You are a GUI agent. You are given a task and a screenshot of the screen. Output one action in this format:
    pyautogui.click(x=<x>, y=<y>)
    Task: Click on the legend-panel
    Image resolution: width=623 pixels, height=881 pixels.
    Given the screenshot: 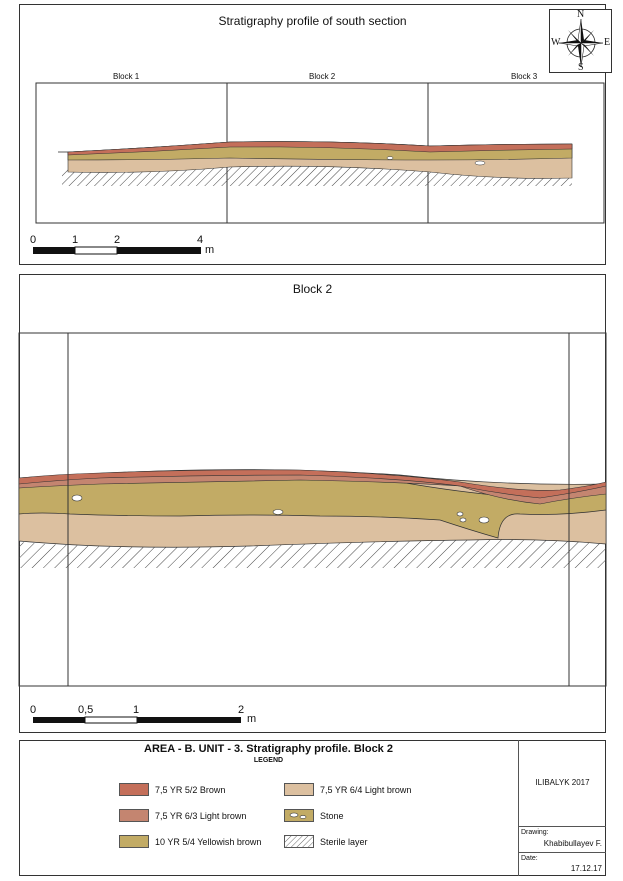 What is the action you would take?
    pyautogui.click(x=312, y=808)
    